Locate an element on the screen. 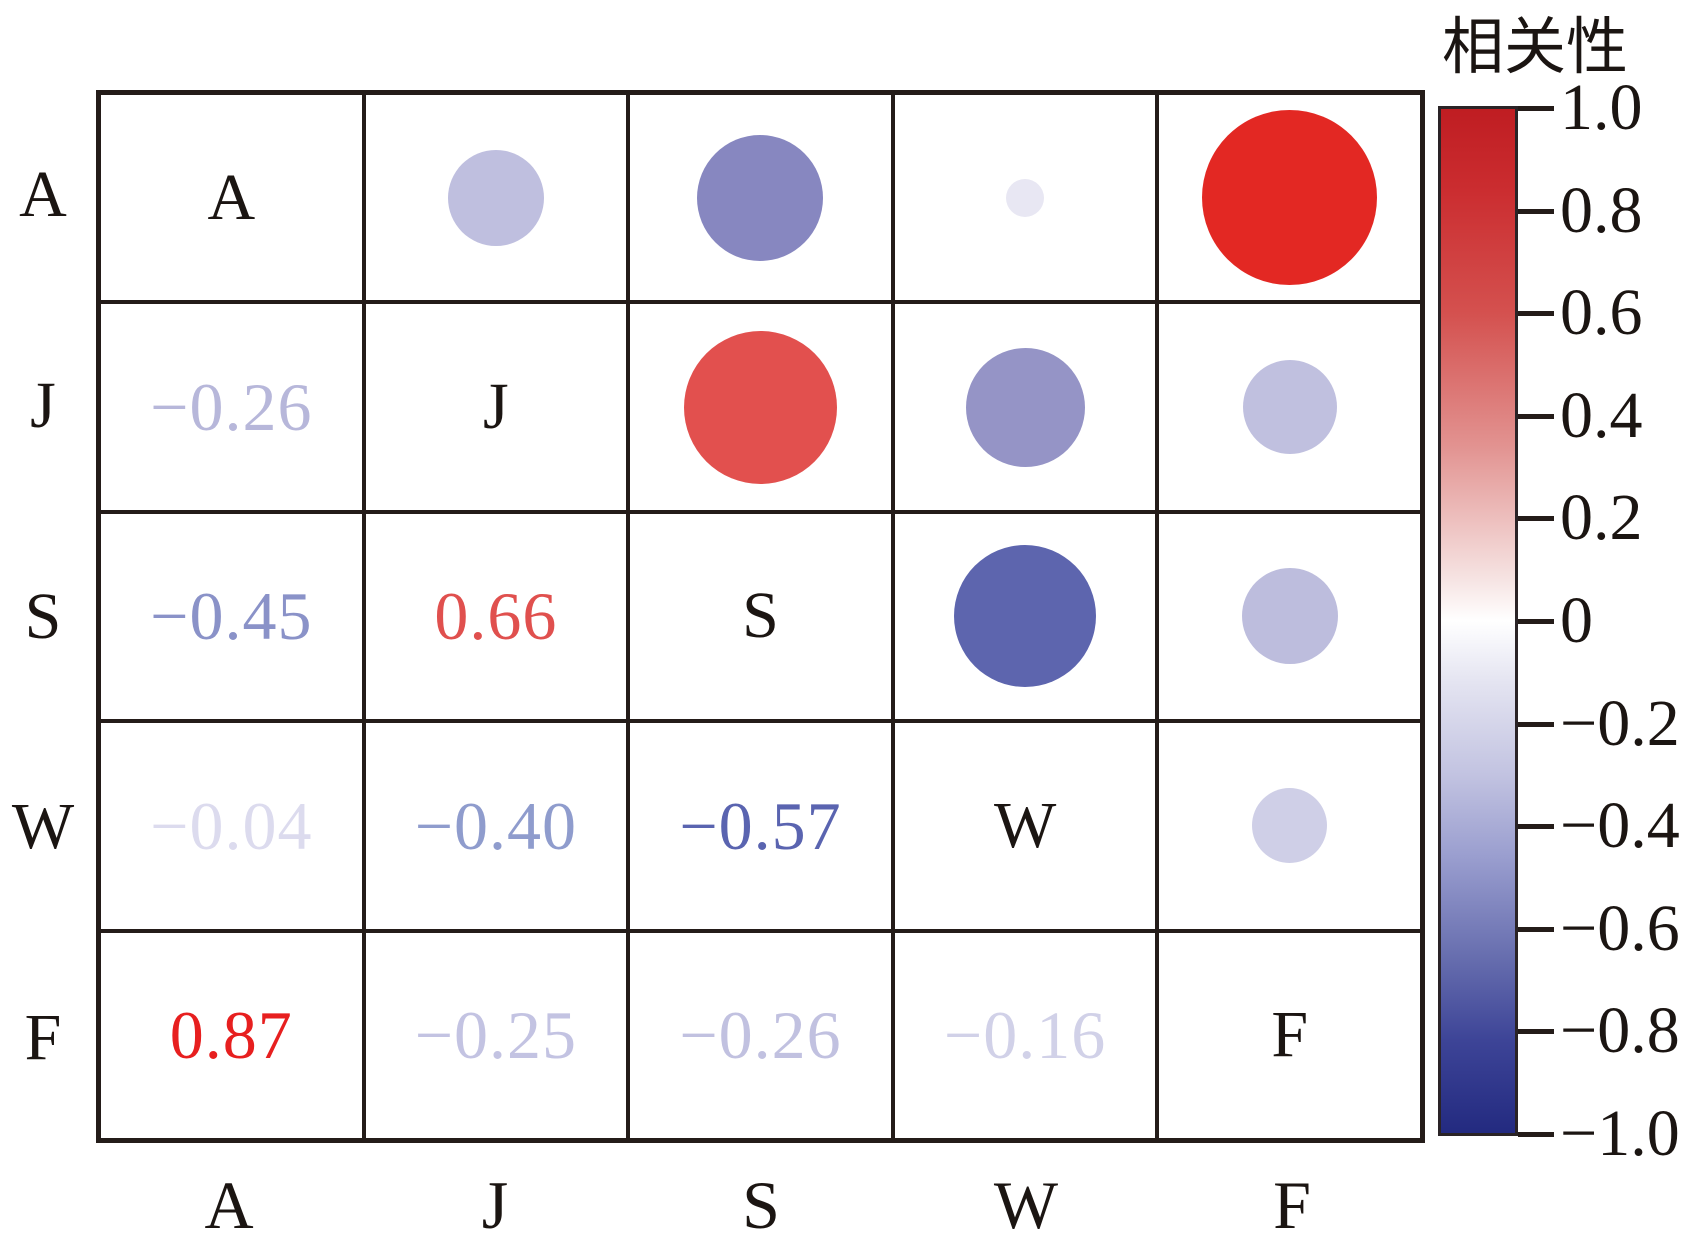  correlation-value-F-S: −0.26 is located at coordinates (760, 1035).